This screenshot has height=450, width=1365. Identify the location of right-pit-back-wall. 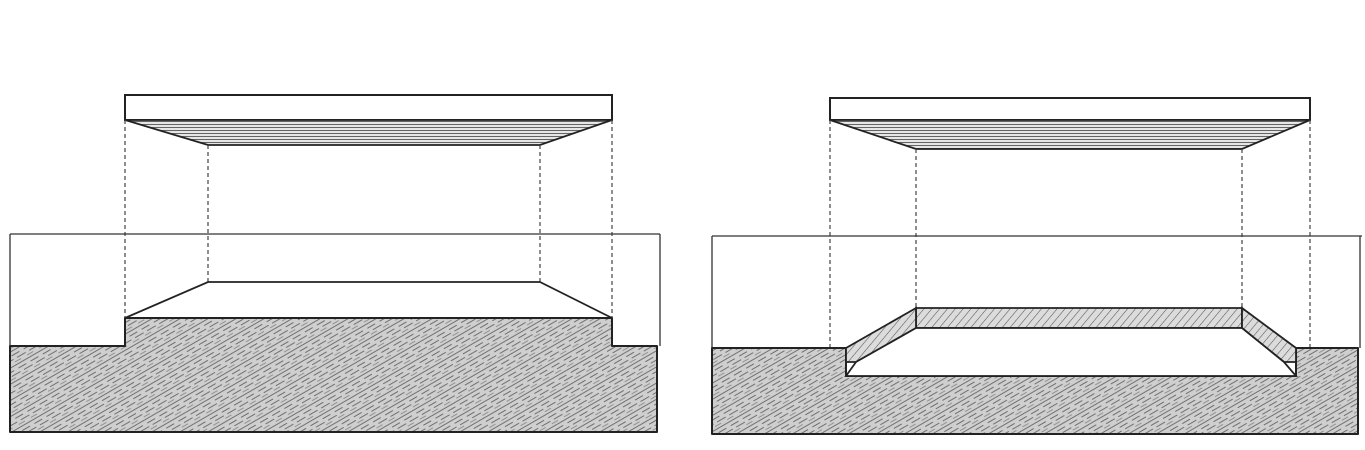
(1079, 318).